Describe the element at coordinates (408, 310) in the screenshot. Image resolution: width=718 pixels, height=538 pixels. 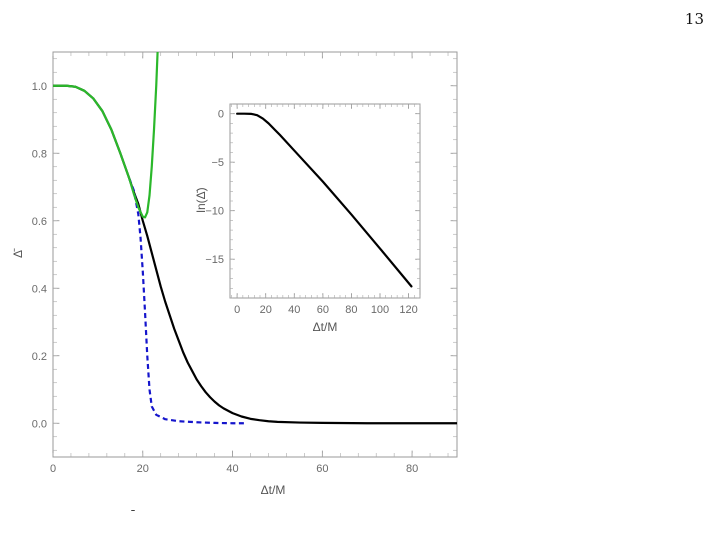
I see `x-tick-label: 120` at that location.